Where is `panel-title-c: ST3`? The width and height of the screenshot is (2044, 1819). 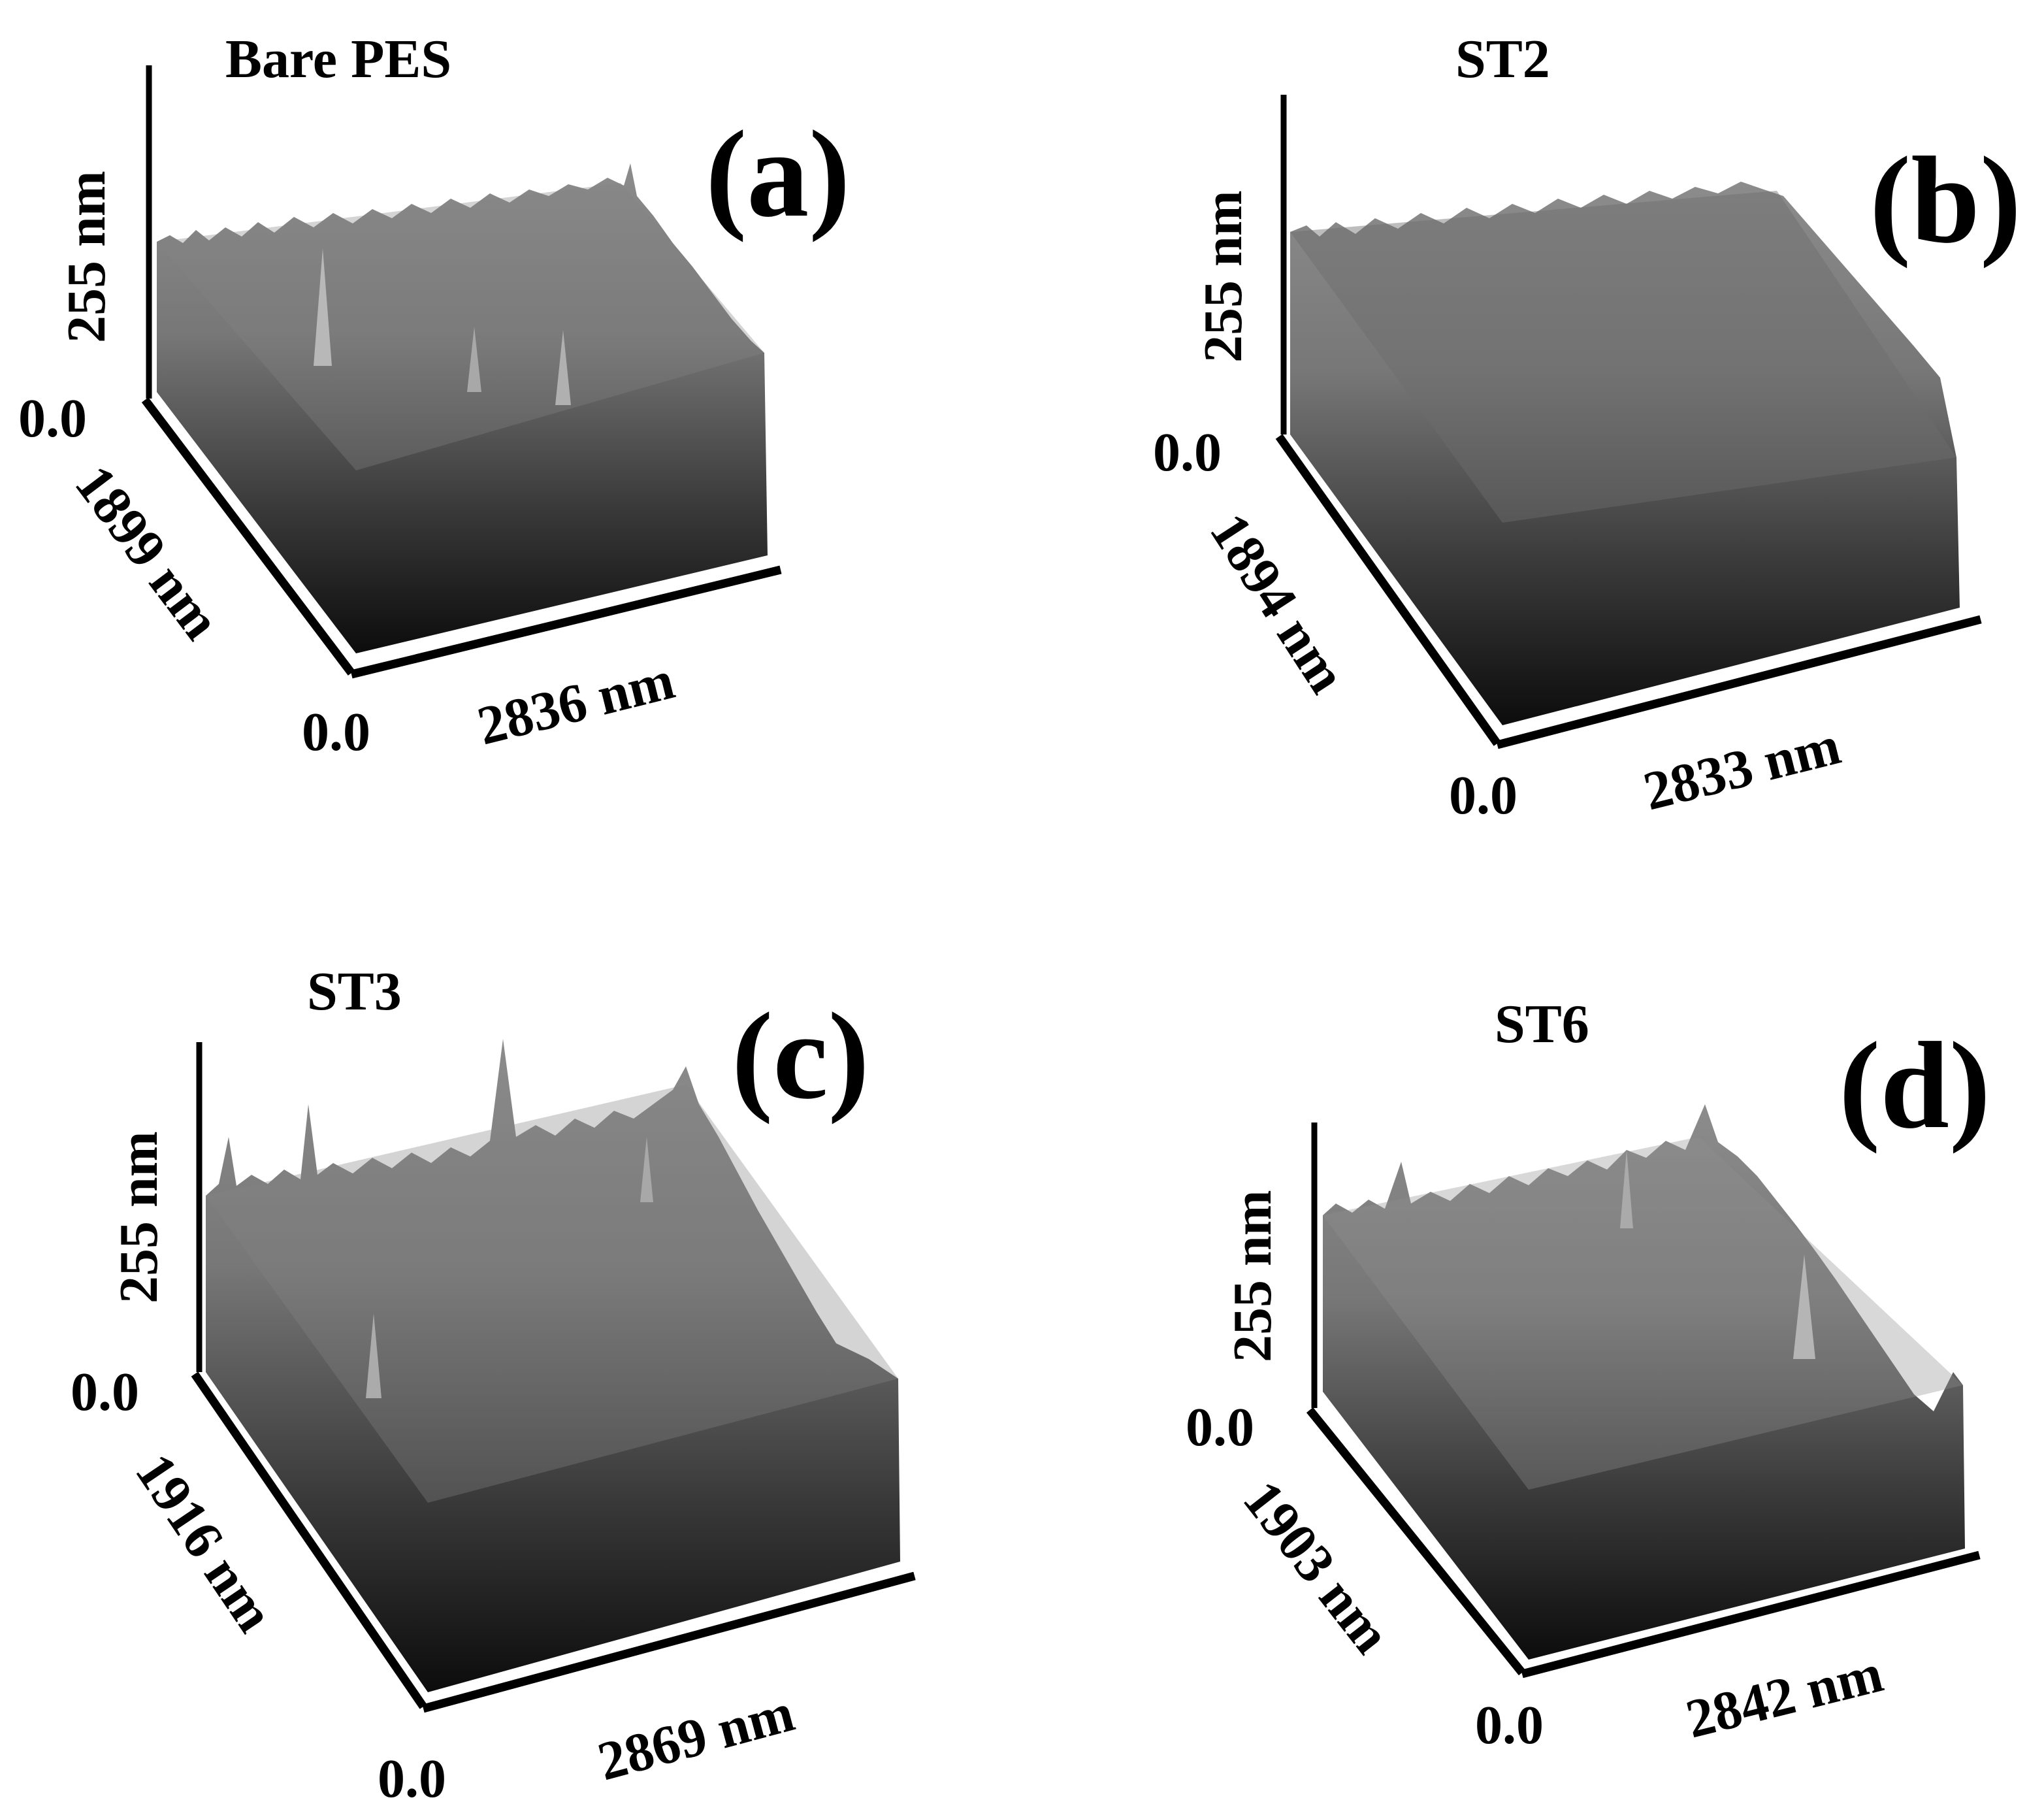 panel-title-c: ST3 is located at coordinates (354, 991).